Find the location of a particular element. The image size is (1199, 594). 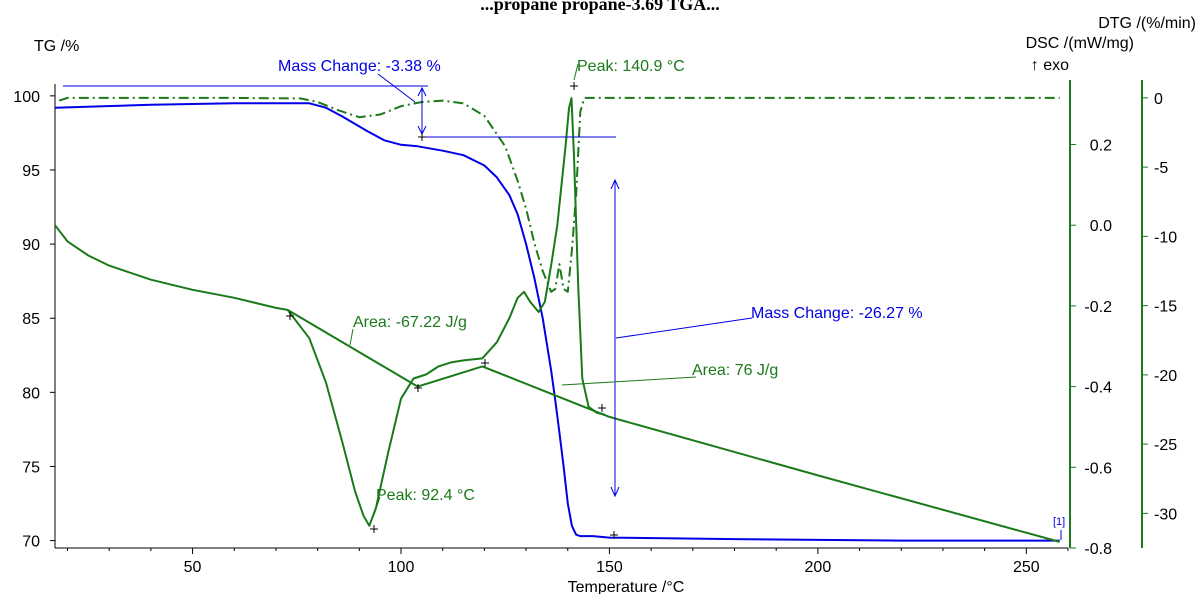

x-tick-label: 150 is located at coordinates (609, 567).